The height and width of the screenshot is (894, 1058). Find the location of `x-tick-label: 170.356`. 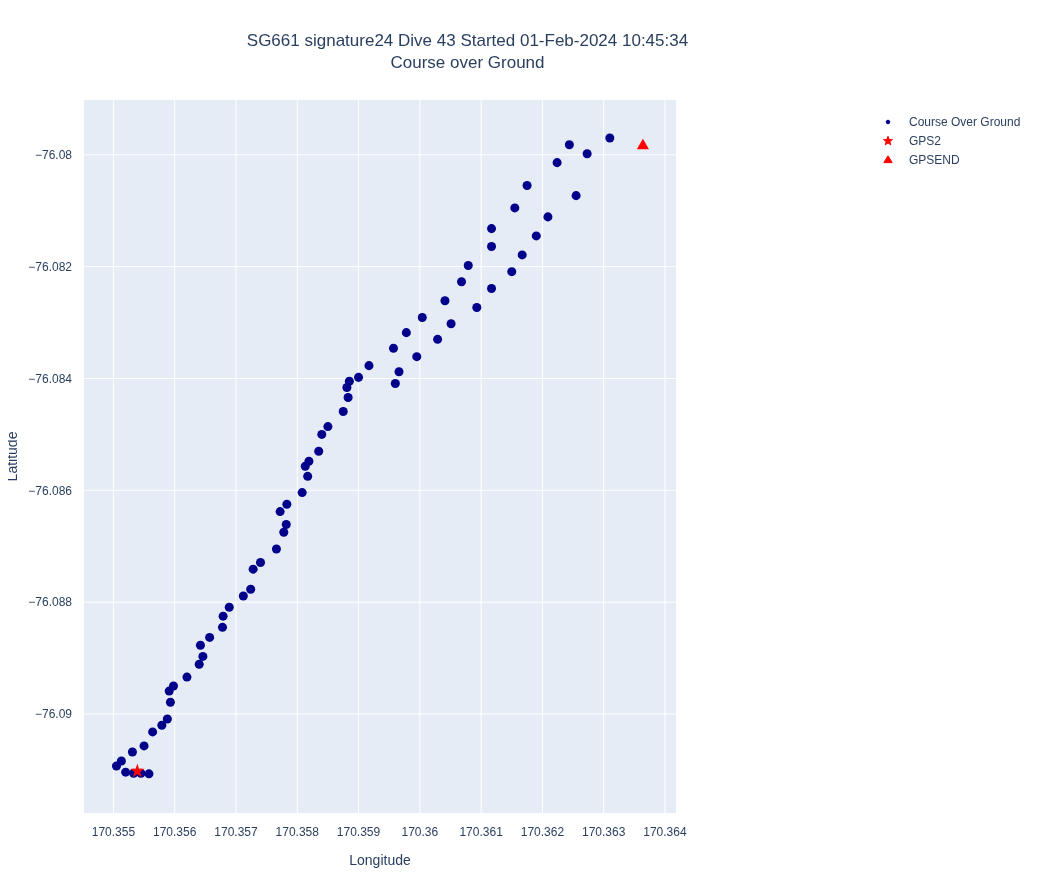

x-tick-label: 170.356 is located at coordinates (175, 831).